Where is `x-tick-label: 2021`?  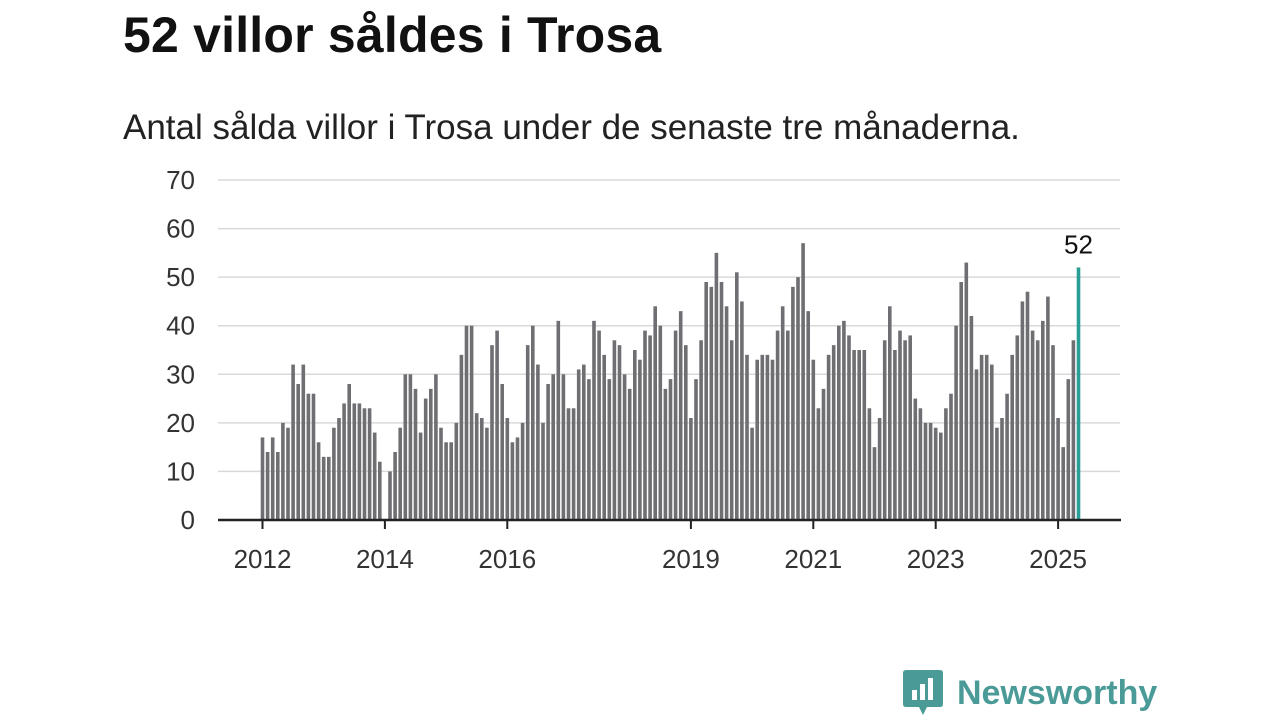 x-tick-label: 2021 is located at coordinates (813, 559).